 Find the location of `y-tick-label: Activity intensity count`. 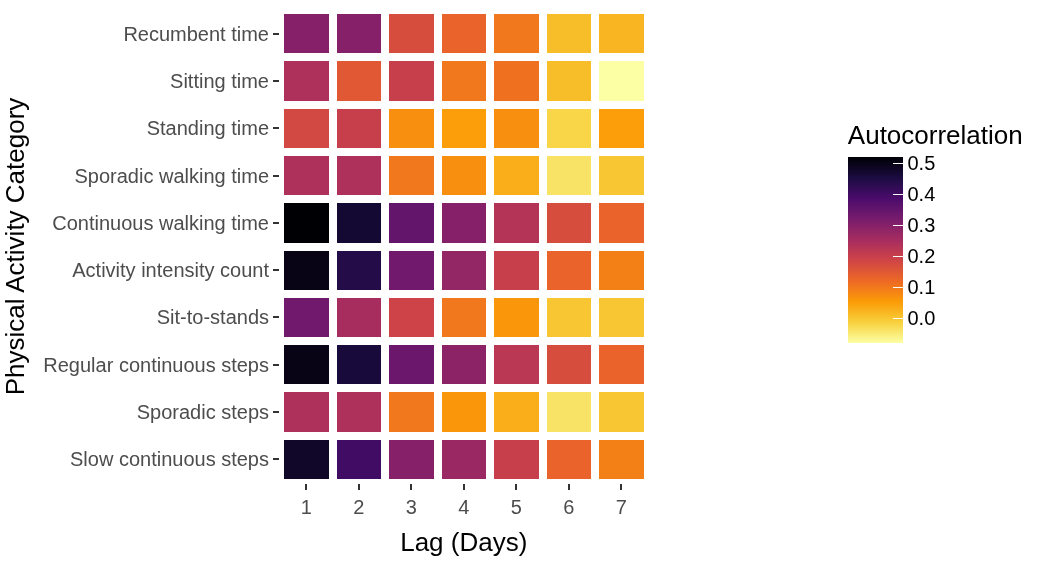

y-tick-label: Activity intensity count is located at coordinates (171, 270).